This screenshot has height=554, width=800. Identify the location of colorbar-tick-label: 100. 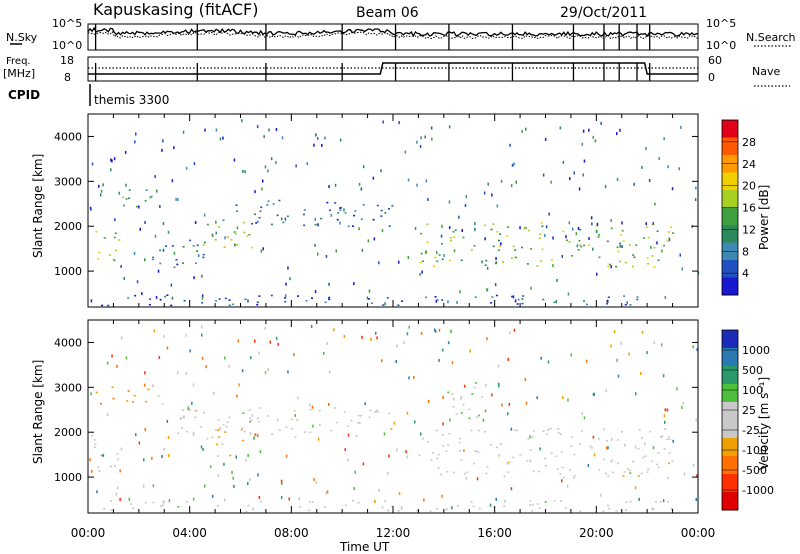
(752, 390).